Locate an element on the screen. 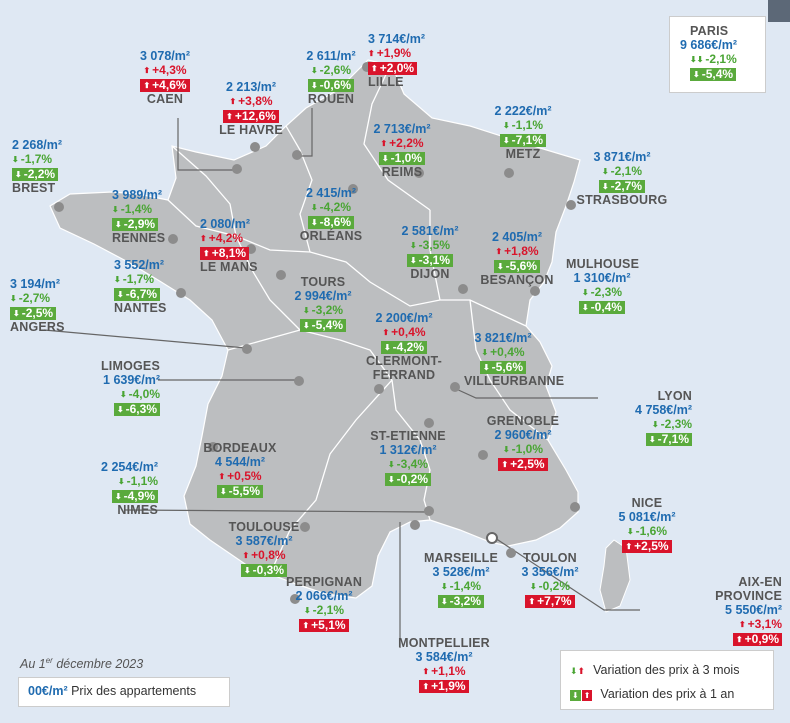  var-1y: ⬇ -2,2% is located at coordinates (35, 174).